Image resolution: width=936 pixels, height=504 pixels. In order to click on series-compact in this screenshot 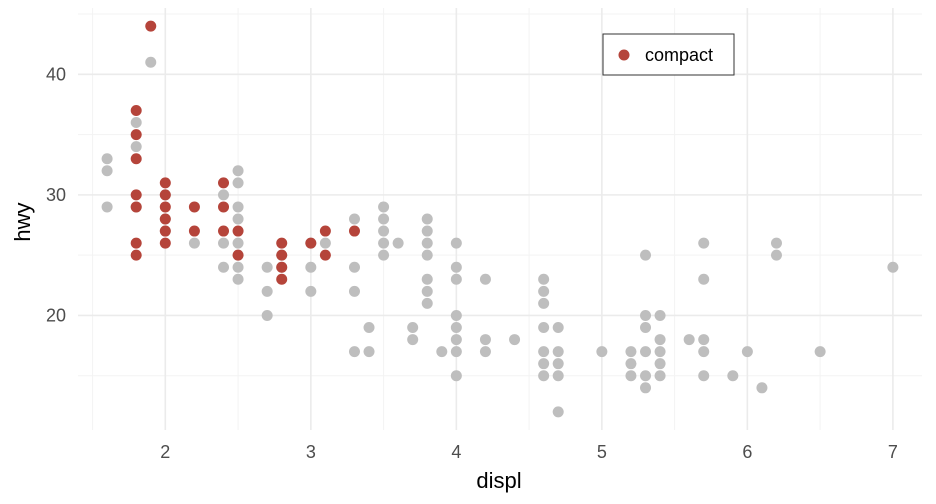, I will do `click(245, 152)`.